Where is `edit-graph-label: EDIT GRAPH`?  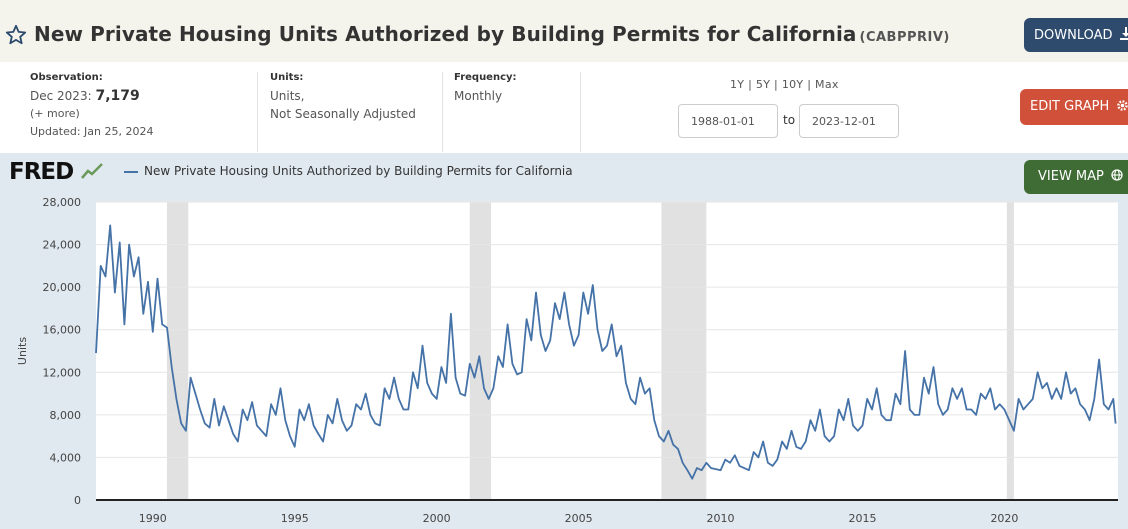
edit-graph-label: EDIT GRAPH is located at coordinates (1070, 106).